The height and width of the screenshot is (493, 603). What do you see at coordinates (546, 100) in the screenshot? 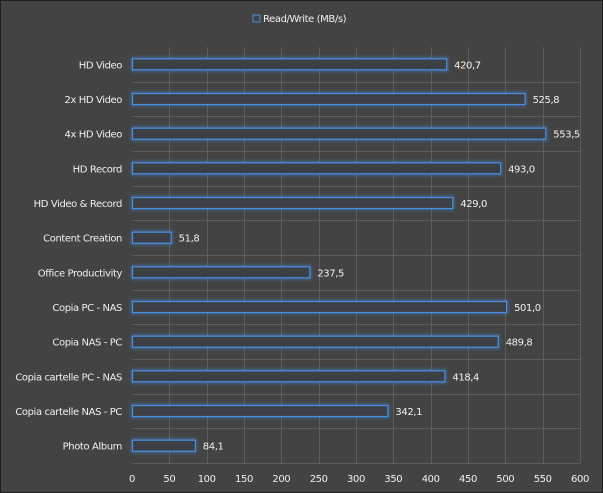
I see `data-label: 525,8` at bounding box center [546, 100].